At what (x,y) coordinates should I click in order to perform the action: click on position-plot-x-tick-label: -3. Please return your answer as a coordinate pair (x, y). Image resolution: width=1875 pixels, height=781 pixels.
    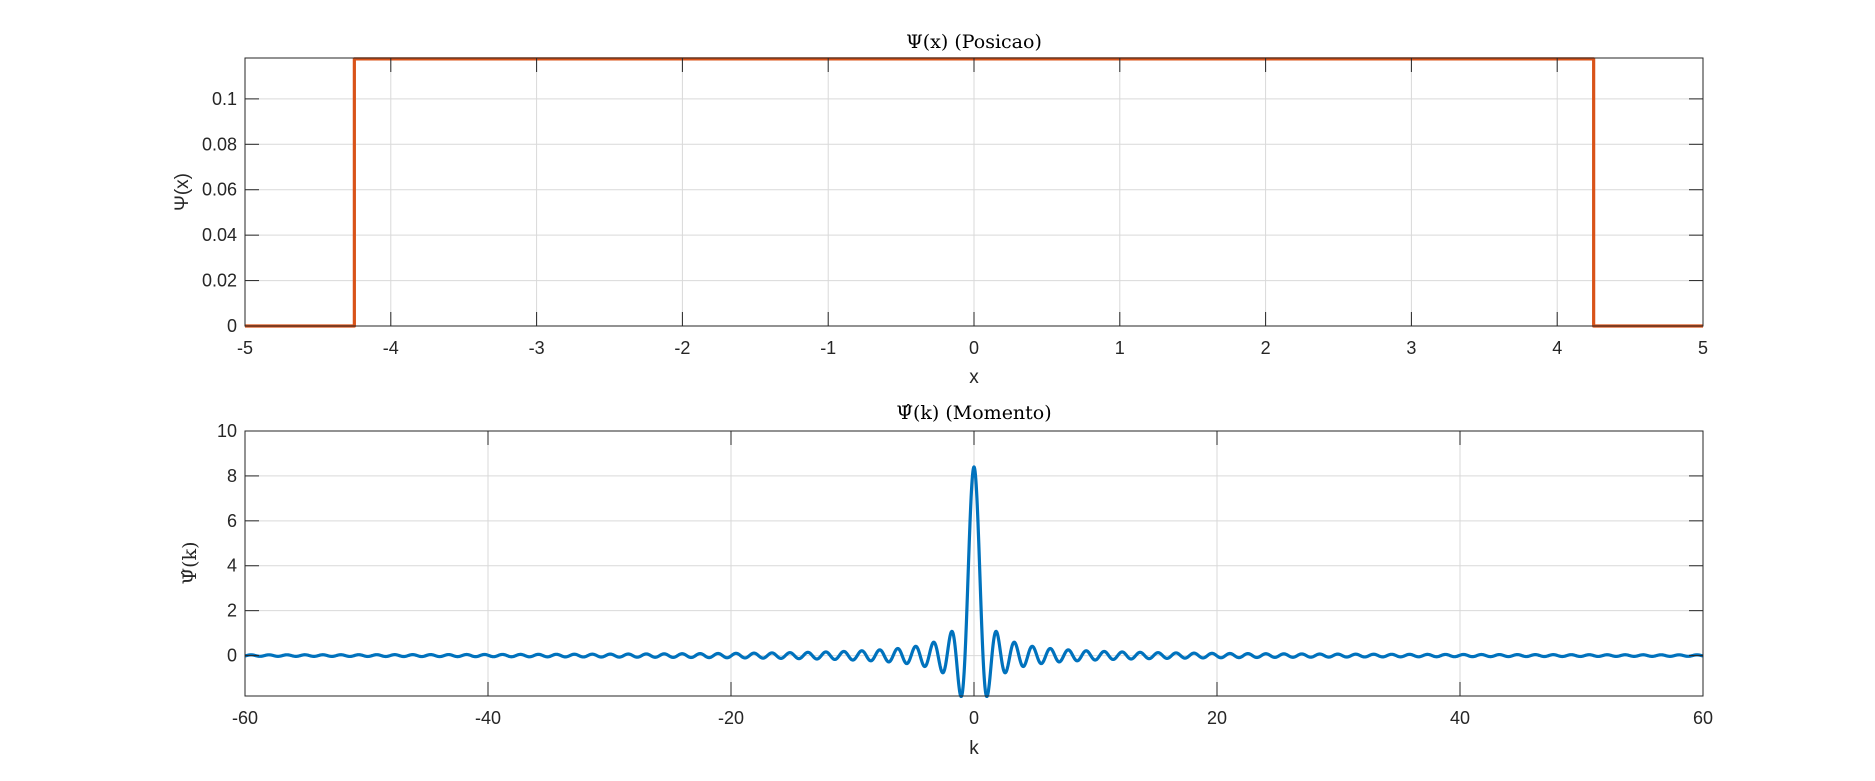
    Looking at the image, I should click on (537, 348).